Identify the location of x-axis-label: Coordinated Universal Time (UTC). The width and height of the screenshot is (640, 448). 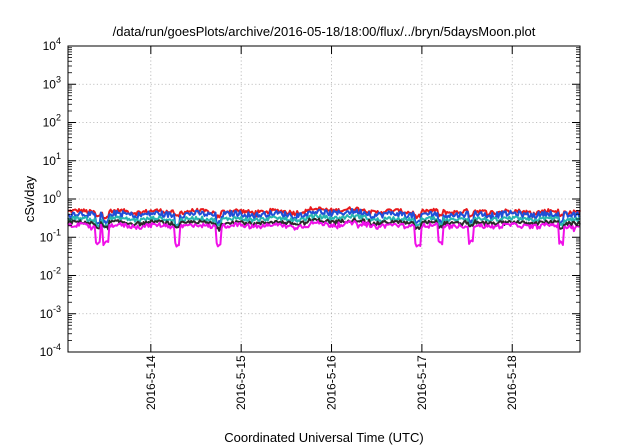
(323, 437).